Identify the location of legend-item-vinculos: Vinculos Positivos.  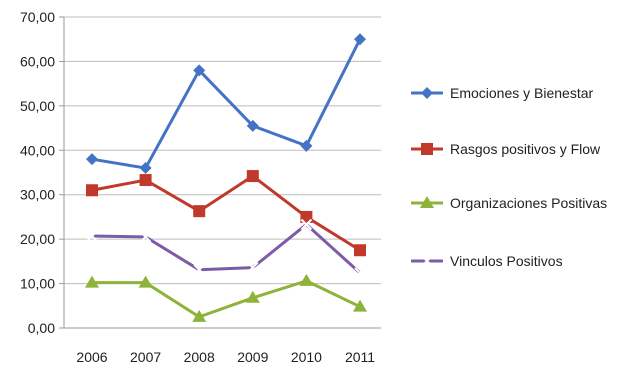
(512, 267).